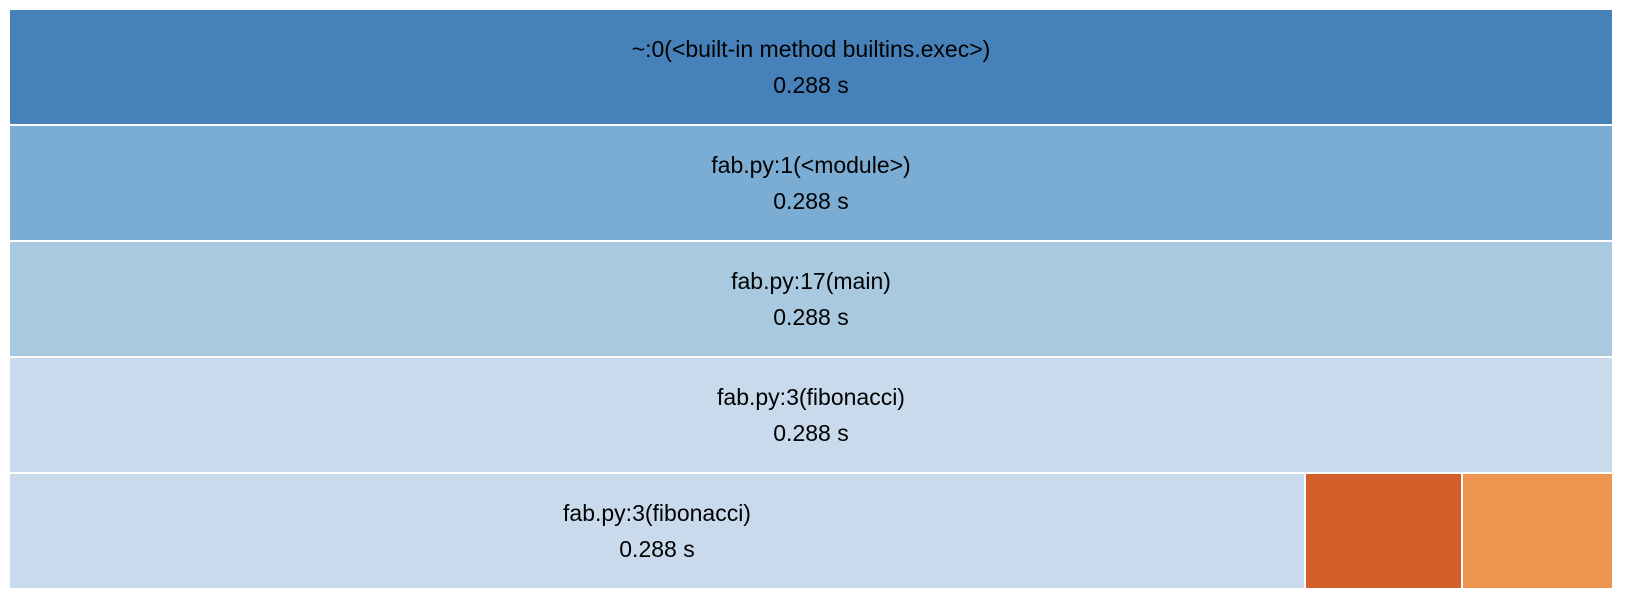 The width and height of the screenshot is (1626, 598). I want to click on function-label: ~:0(<built-in method builtins.exec>), so click(811, 49).